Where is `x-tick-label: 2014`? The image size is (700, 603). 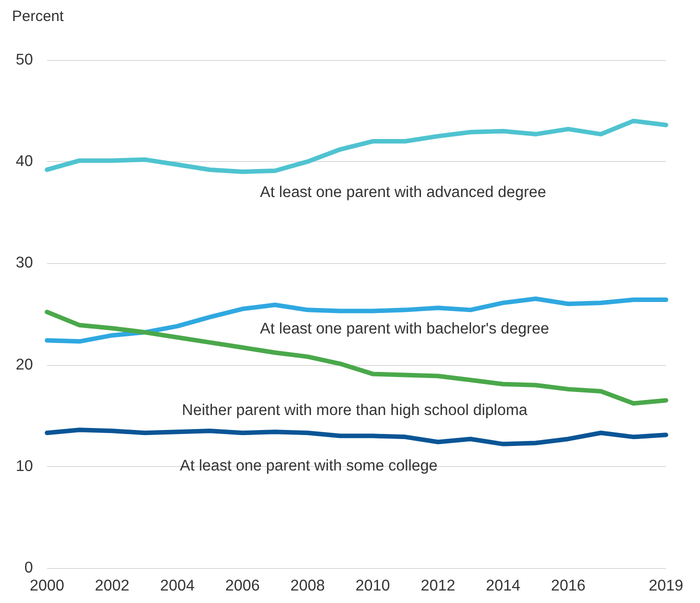 x-tick-label: 2014 is located at coordinates (503, 586).